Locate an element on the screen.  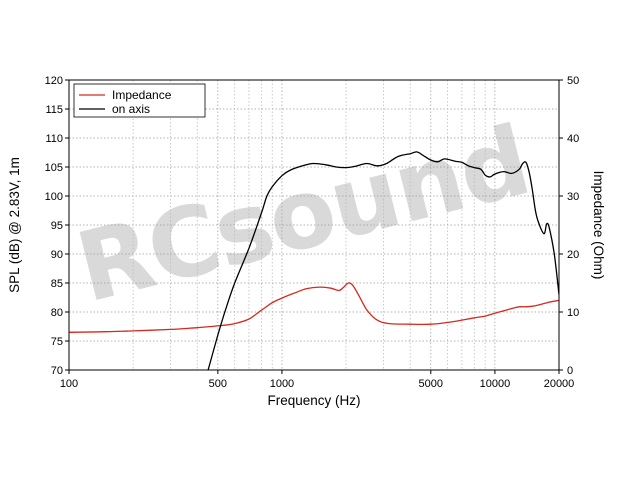
y-right-tick-label: 40 is located at coordinates (573, 139).